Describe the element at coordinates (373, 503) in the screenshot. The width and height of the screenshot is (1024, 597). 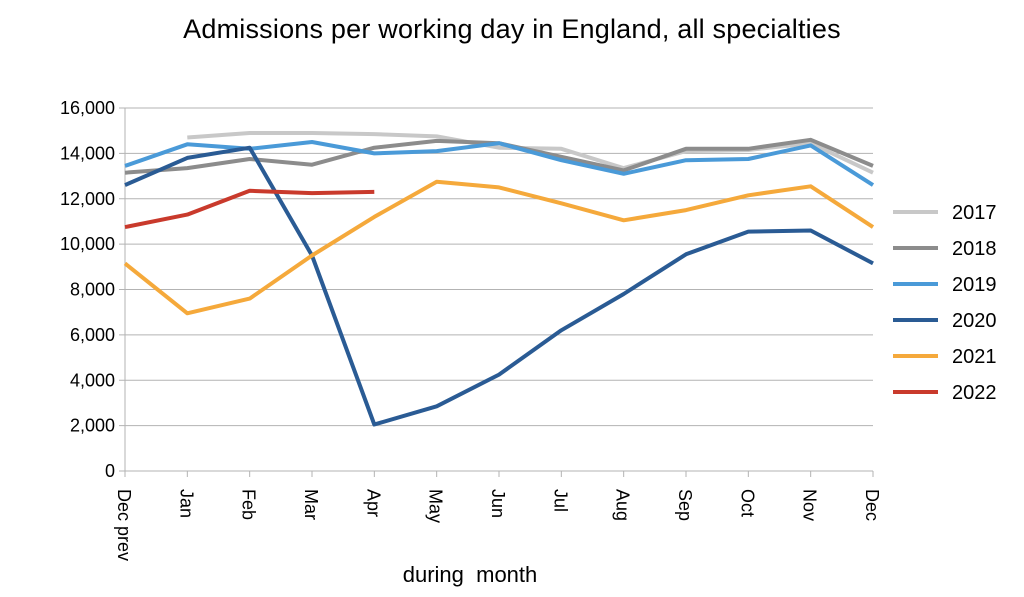
I see `x-tick-label: Apr` at that location.